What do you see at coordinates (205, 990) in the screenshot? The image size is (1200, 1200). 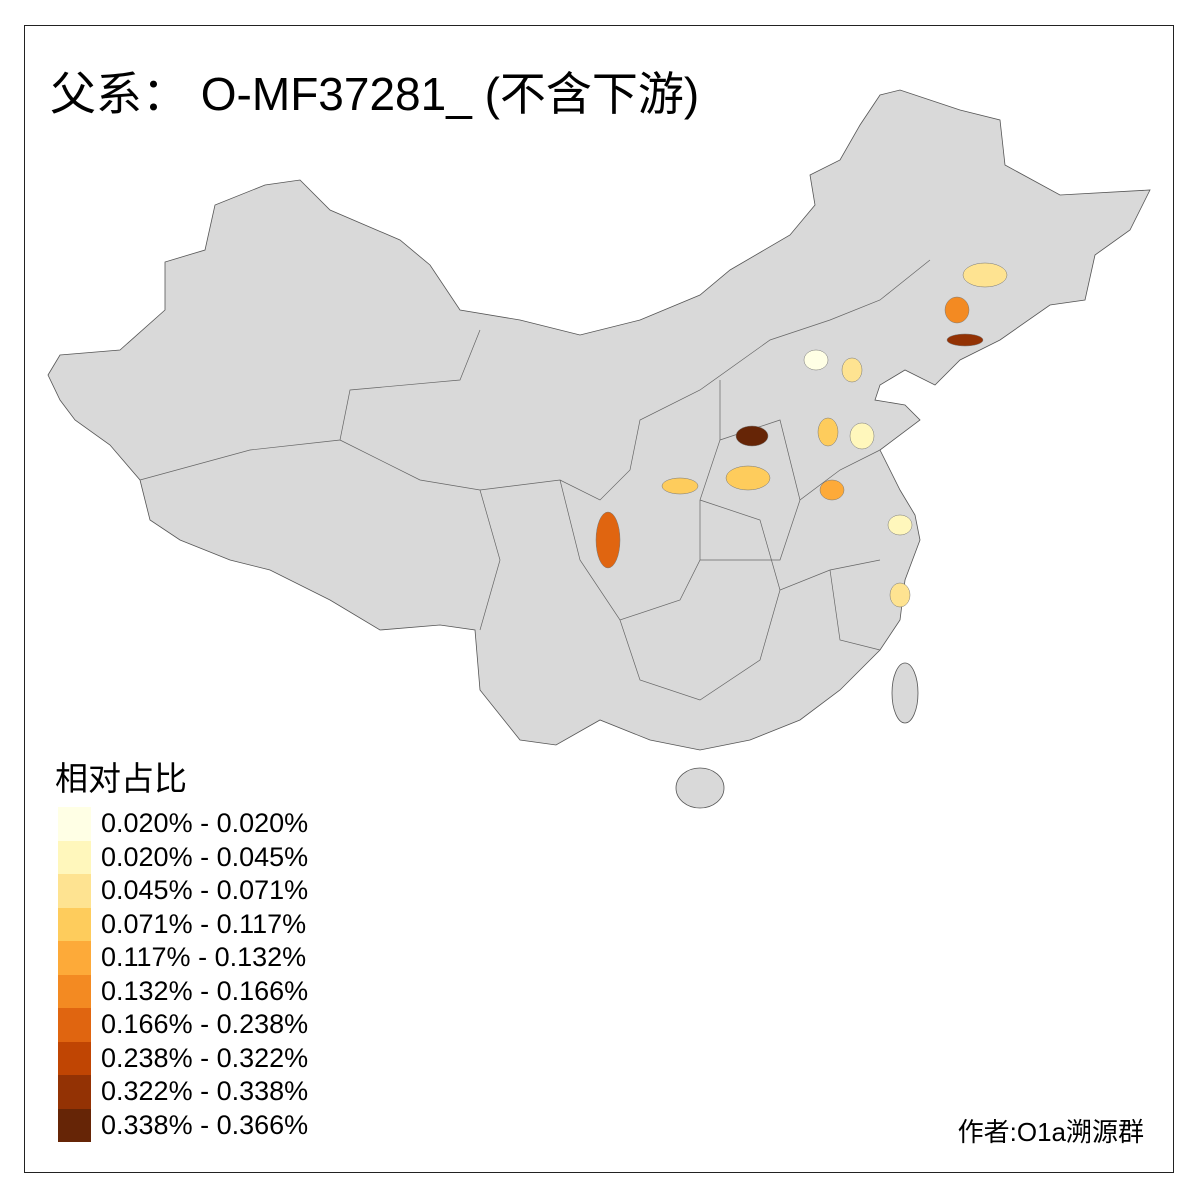 I see `legend-label: 0.132% - 0.166%` at bounding box center [205, 990].